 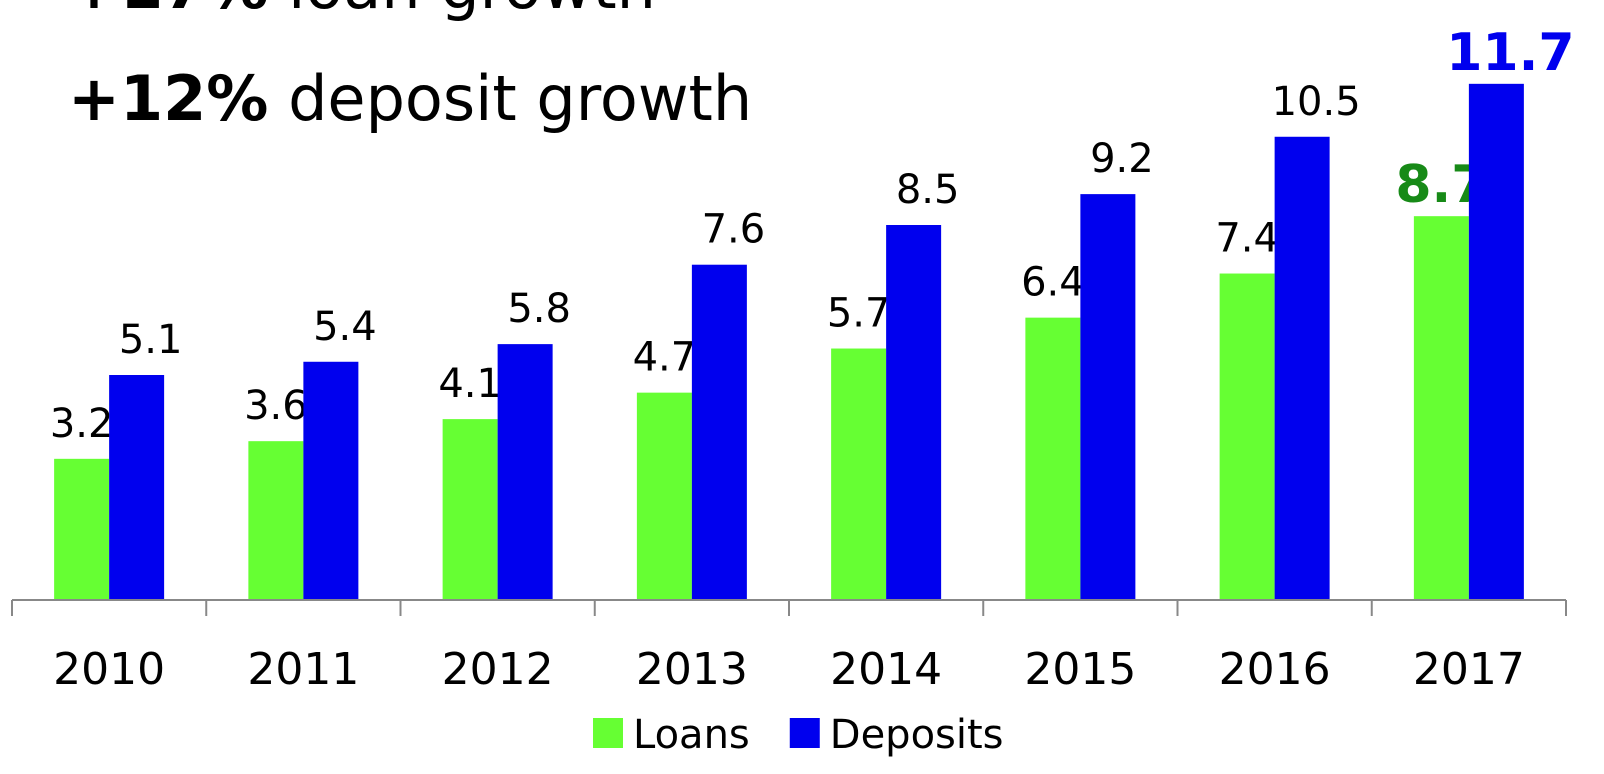 What do you see at coordinates (168, 98) in the screenshot?
I see `title-bold: +12%` at bounding box center [168, 98].